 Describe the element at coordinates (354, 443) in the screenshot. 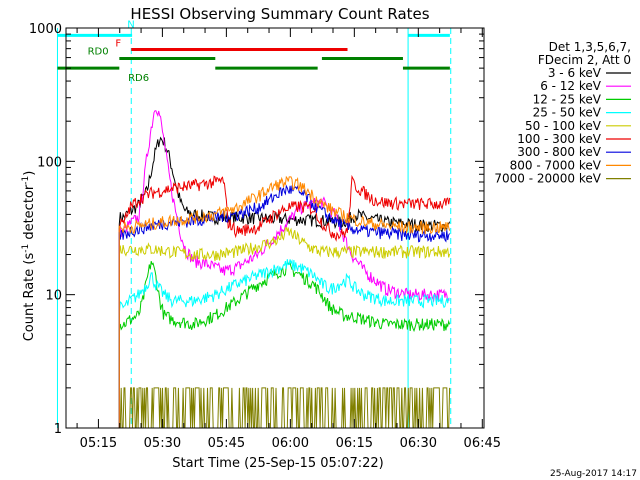

I see `x-tick-label: 06:15` at that location.